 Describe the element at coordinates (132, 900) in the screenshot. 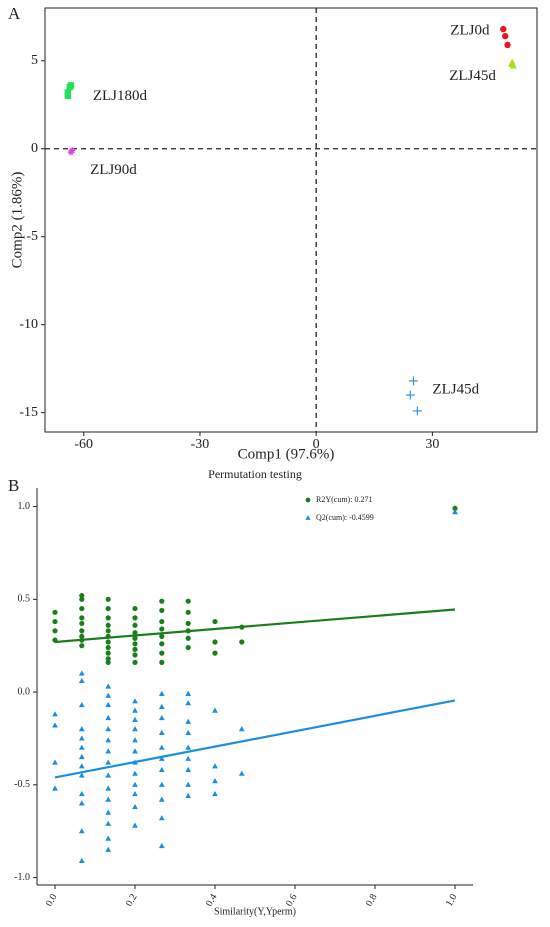

I see `x-tick-label: 0.2` at that location.